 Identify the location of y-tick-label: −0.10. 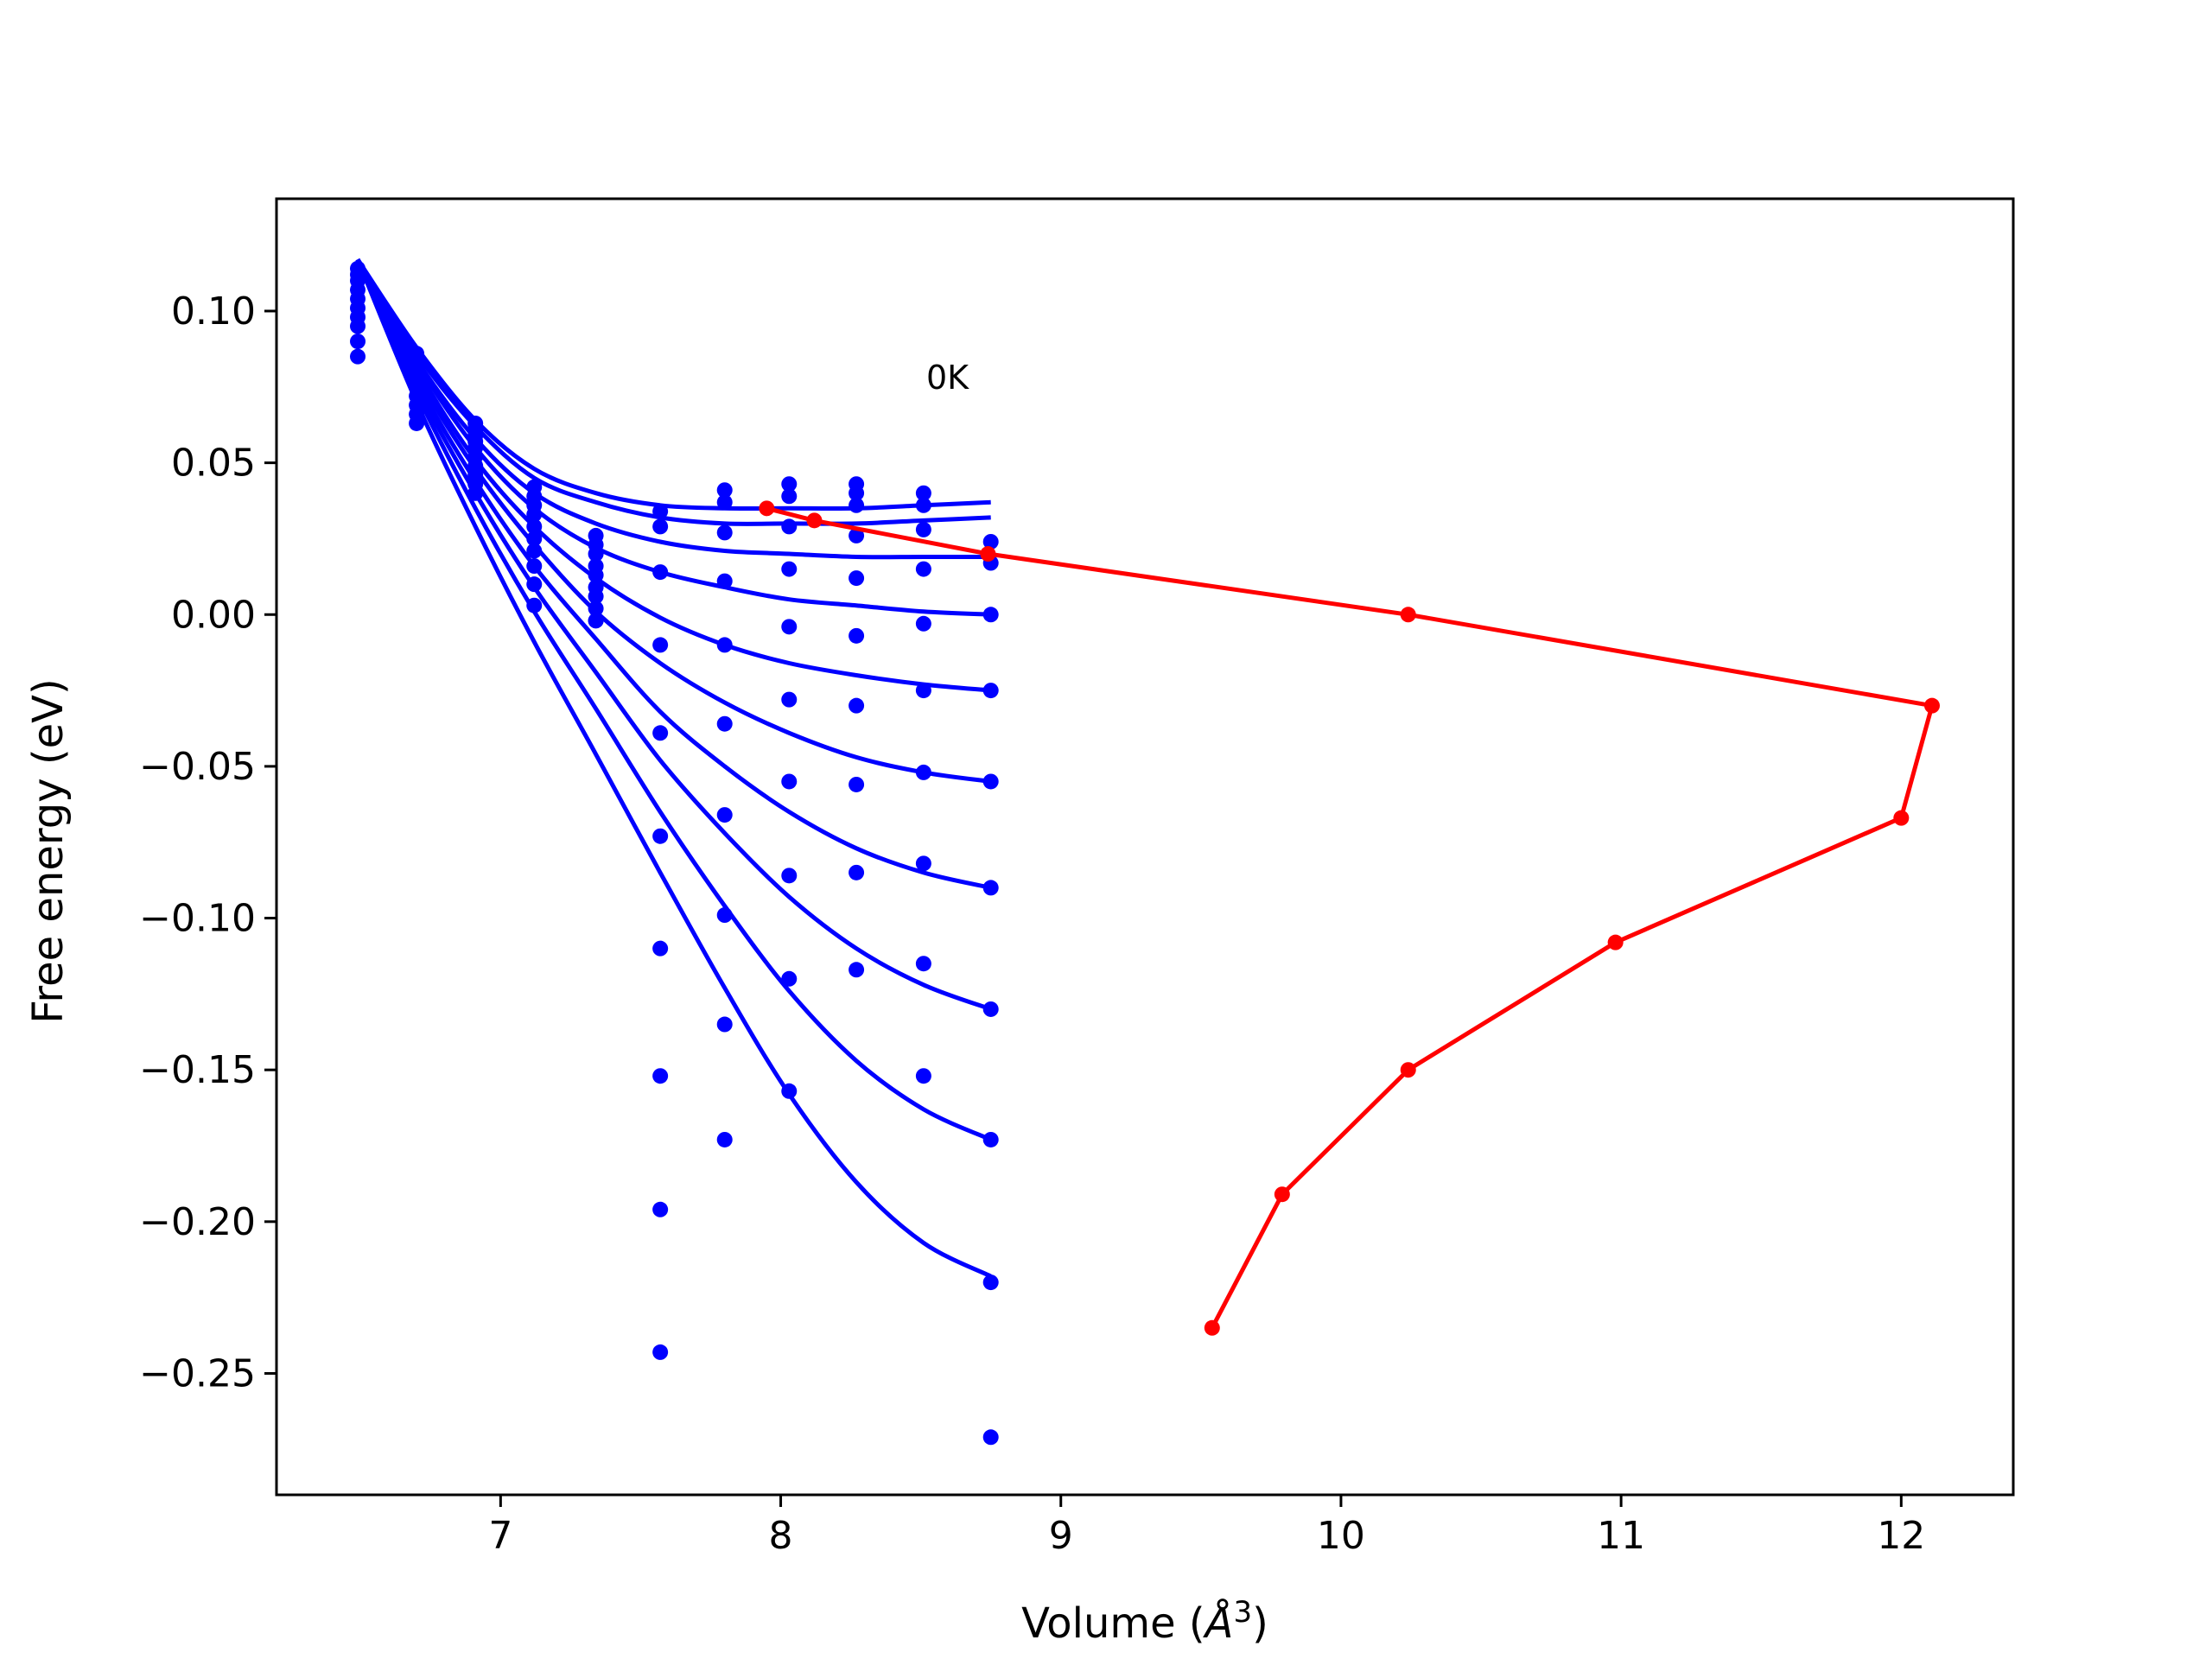
(197, 919).